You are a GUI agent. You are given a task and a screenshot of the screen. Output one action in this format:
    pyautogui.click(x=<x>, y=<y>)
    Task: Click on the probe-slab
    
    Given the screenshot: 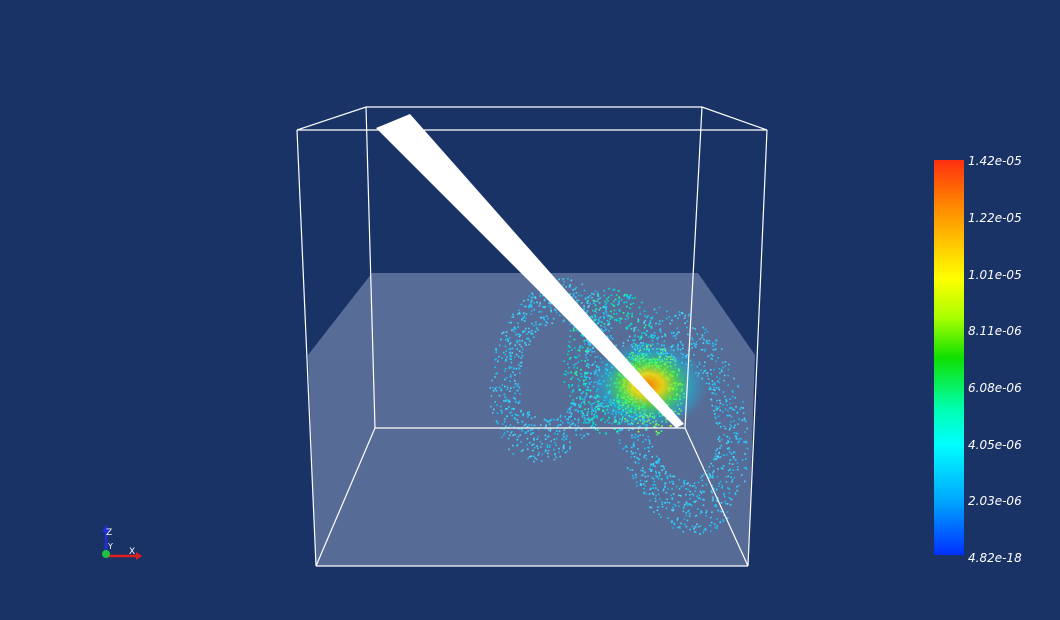 What is the action you would take?
    pyautogui.click(x=530, y=271)
    